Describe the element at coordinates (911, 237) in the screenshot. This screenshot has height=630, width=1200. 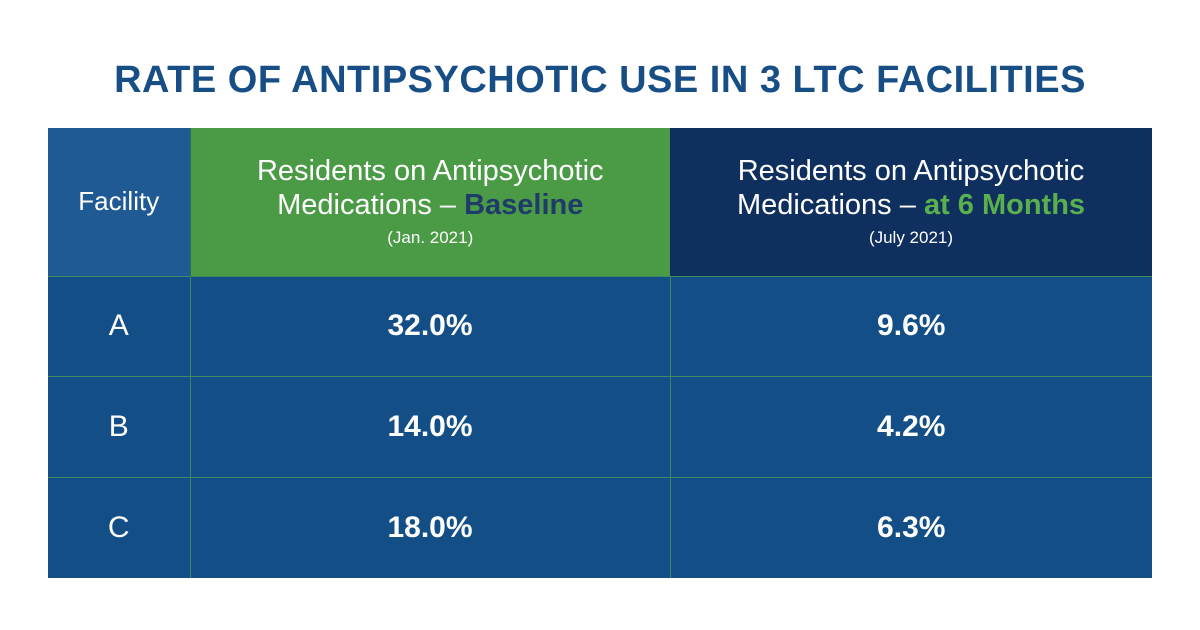
I see `header-six-months-date: (July 2021)` at that location.